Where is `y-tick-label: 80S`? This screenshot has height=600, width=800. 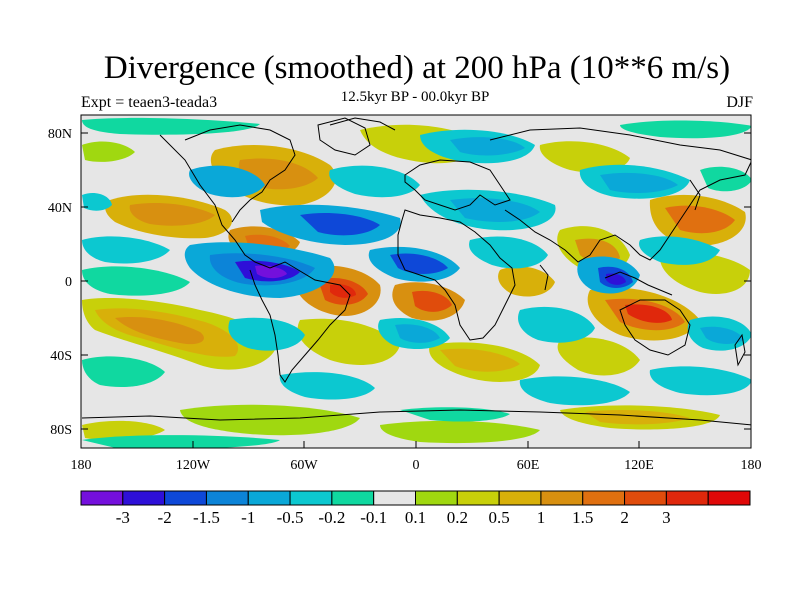
y-tick-label: 80S is located at coordinates (61, 430).